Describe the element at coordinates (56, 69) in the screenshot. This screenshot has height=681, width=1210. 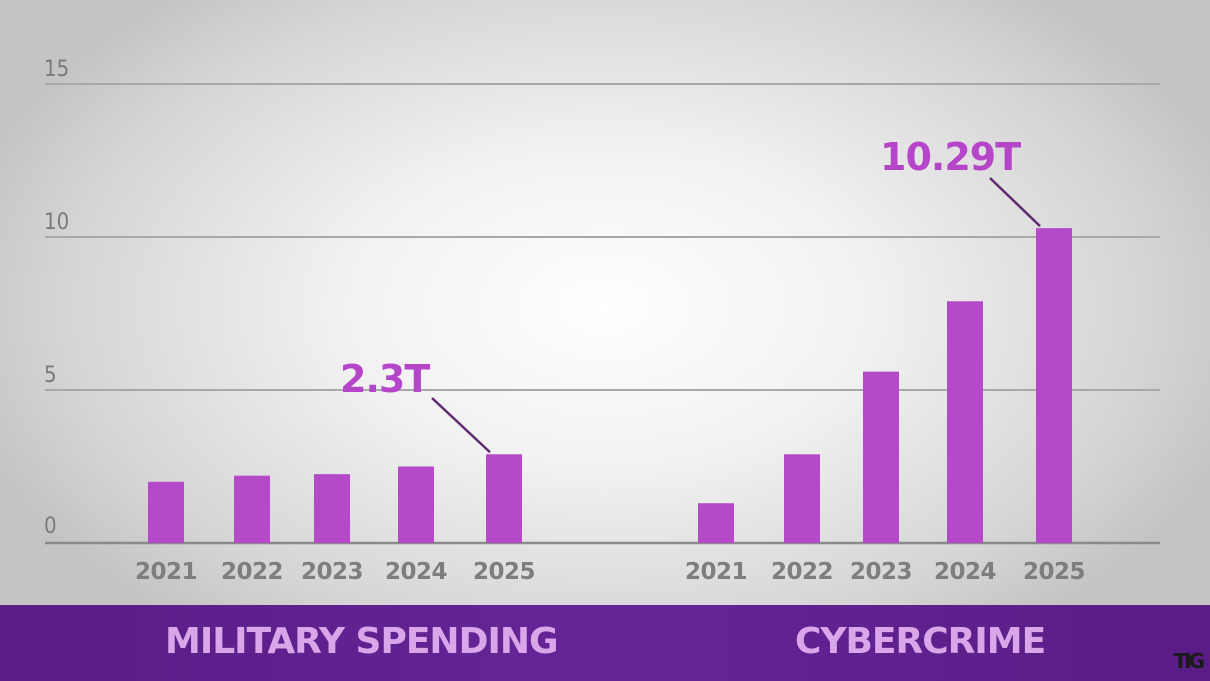
I see `y-tick-15: 15` at that location.